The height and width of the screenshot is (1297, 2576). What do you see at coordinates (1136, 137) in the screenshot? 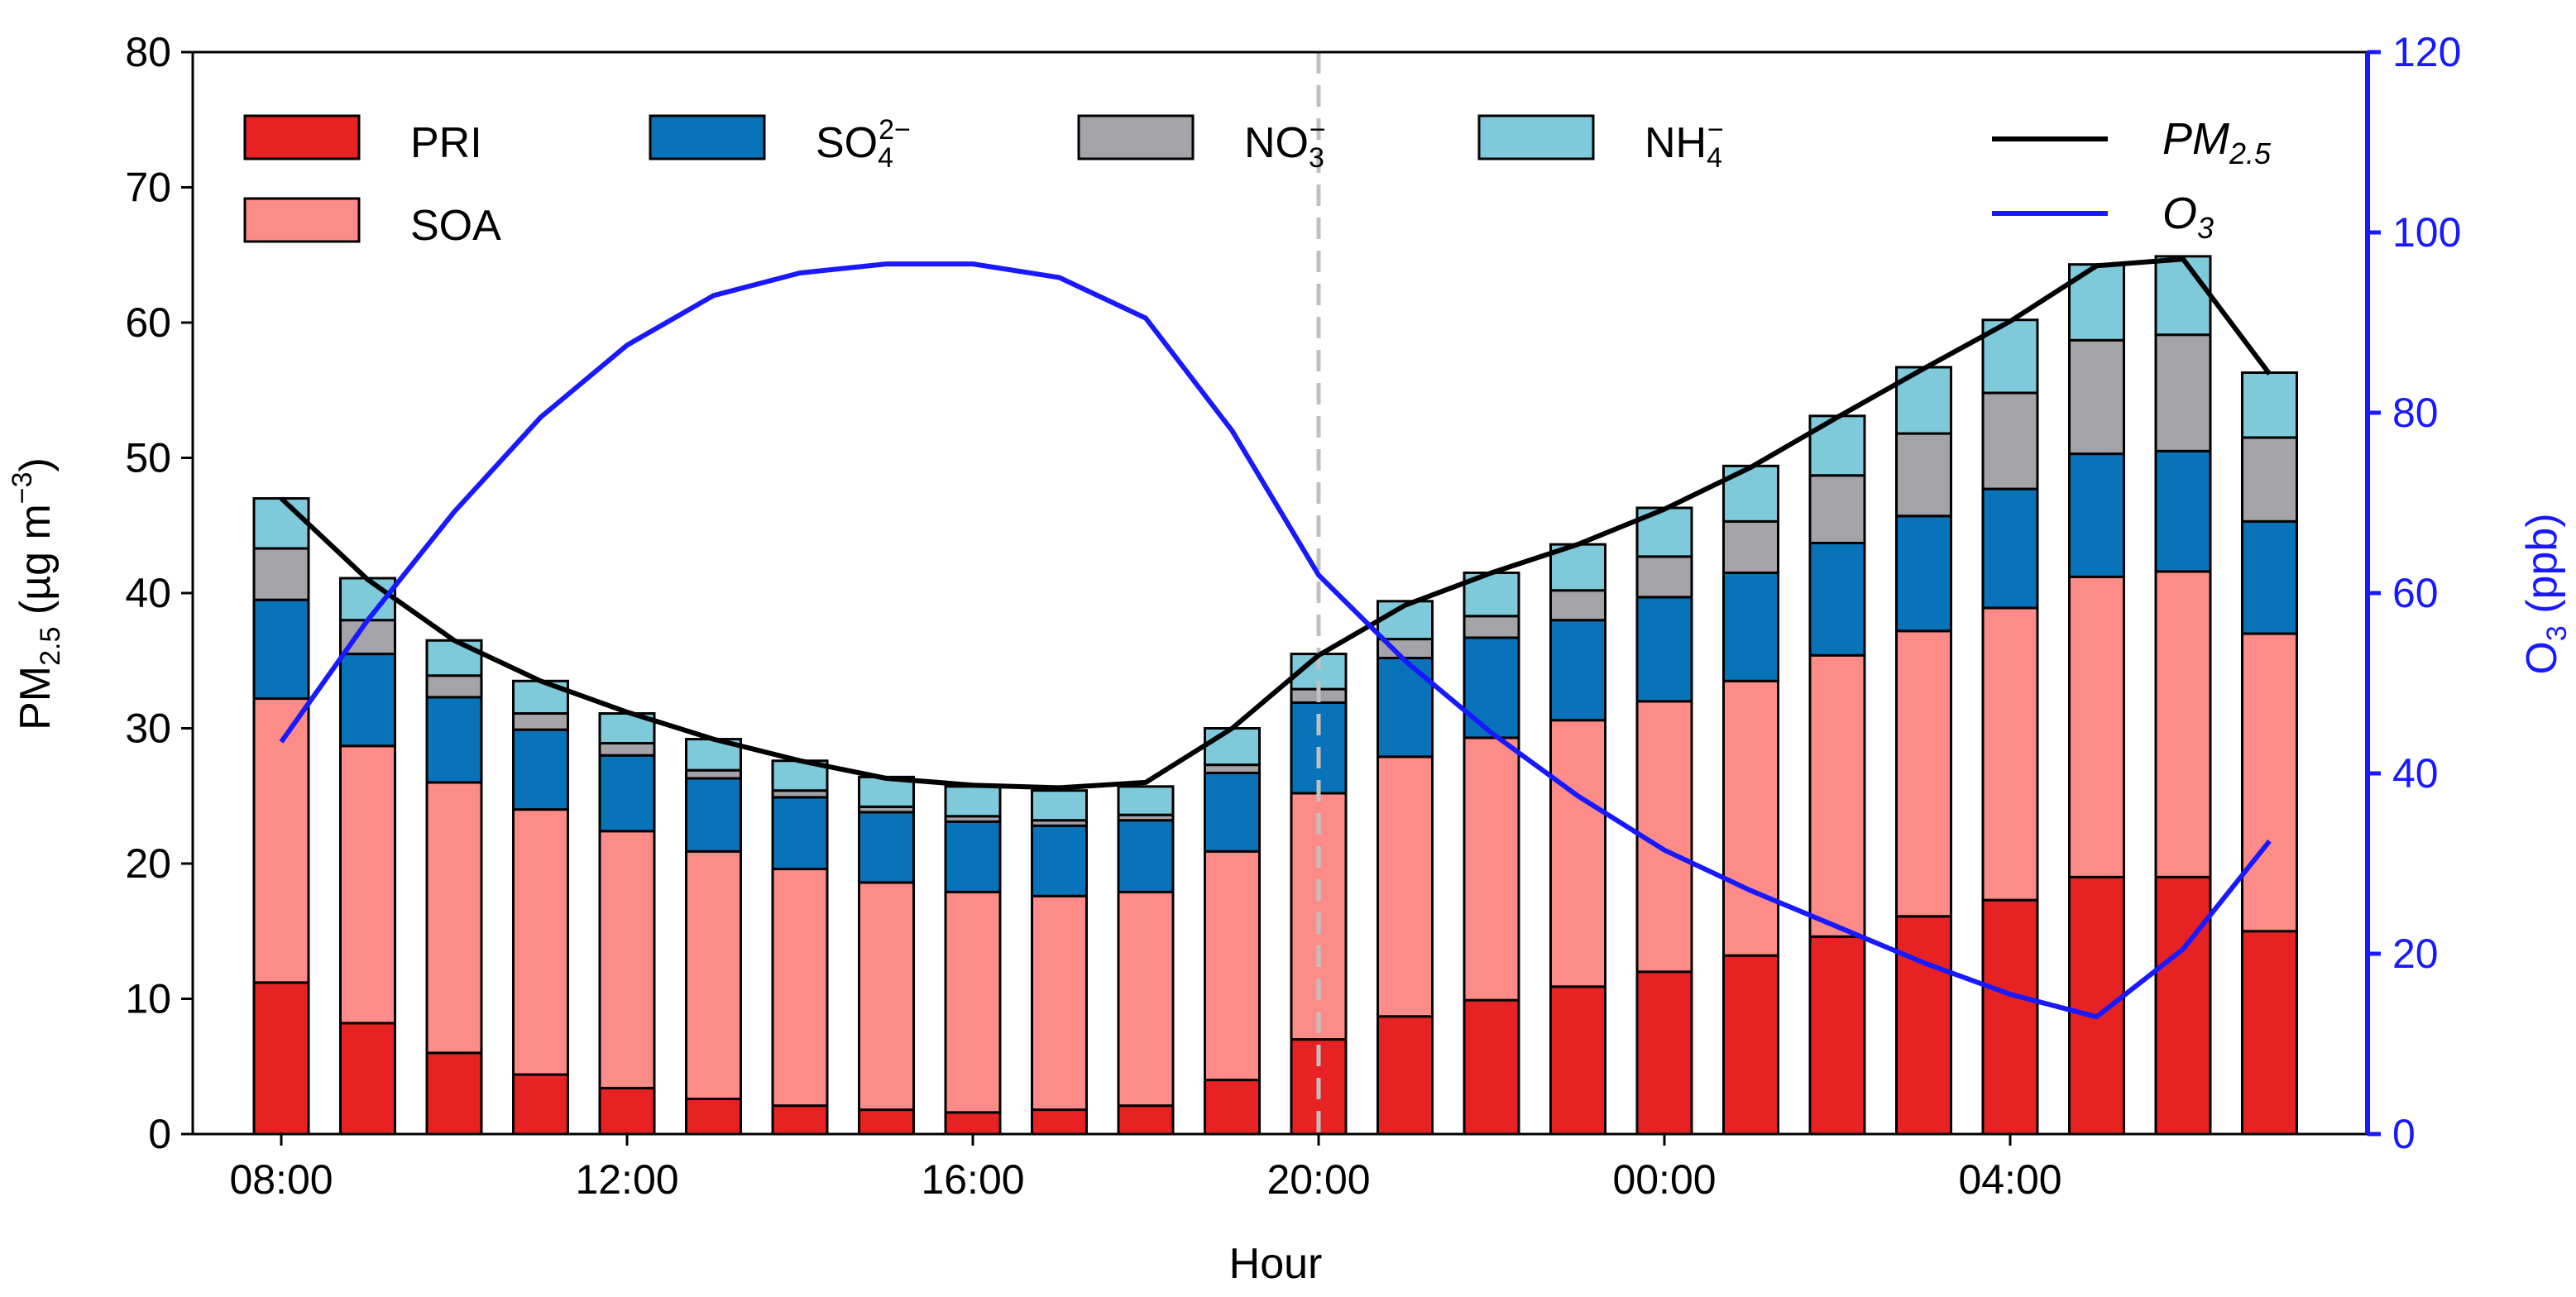
I see `legend-swatch-no3` at bounding box center [1136, 137].